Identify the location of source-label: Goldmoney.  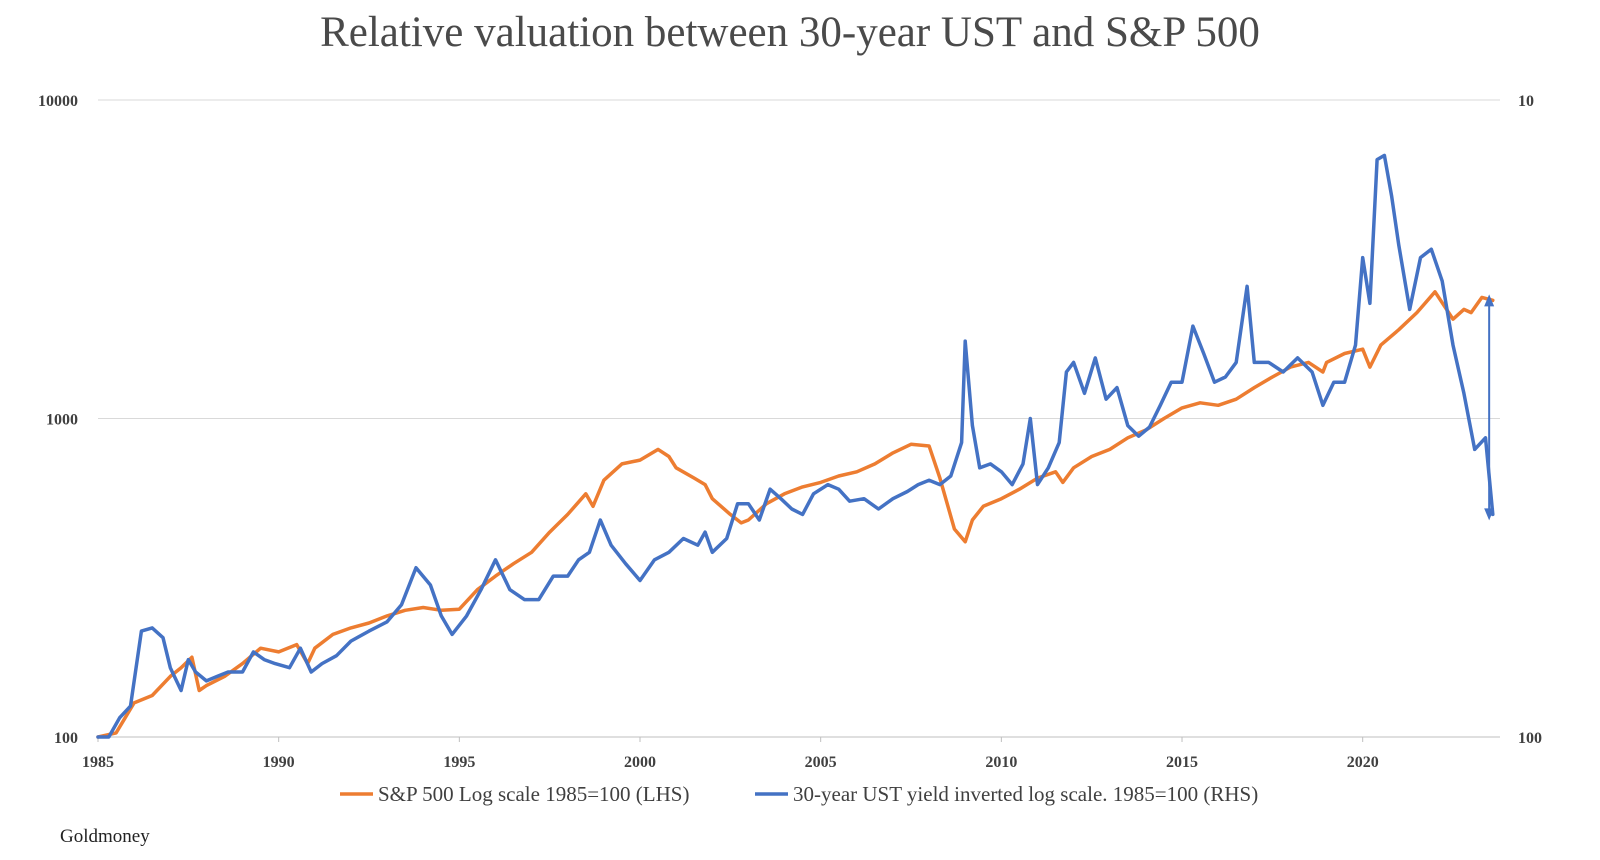
(105, 836).